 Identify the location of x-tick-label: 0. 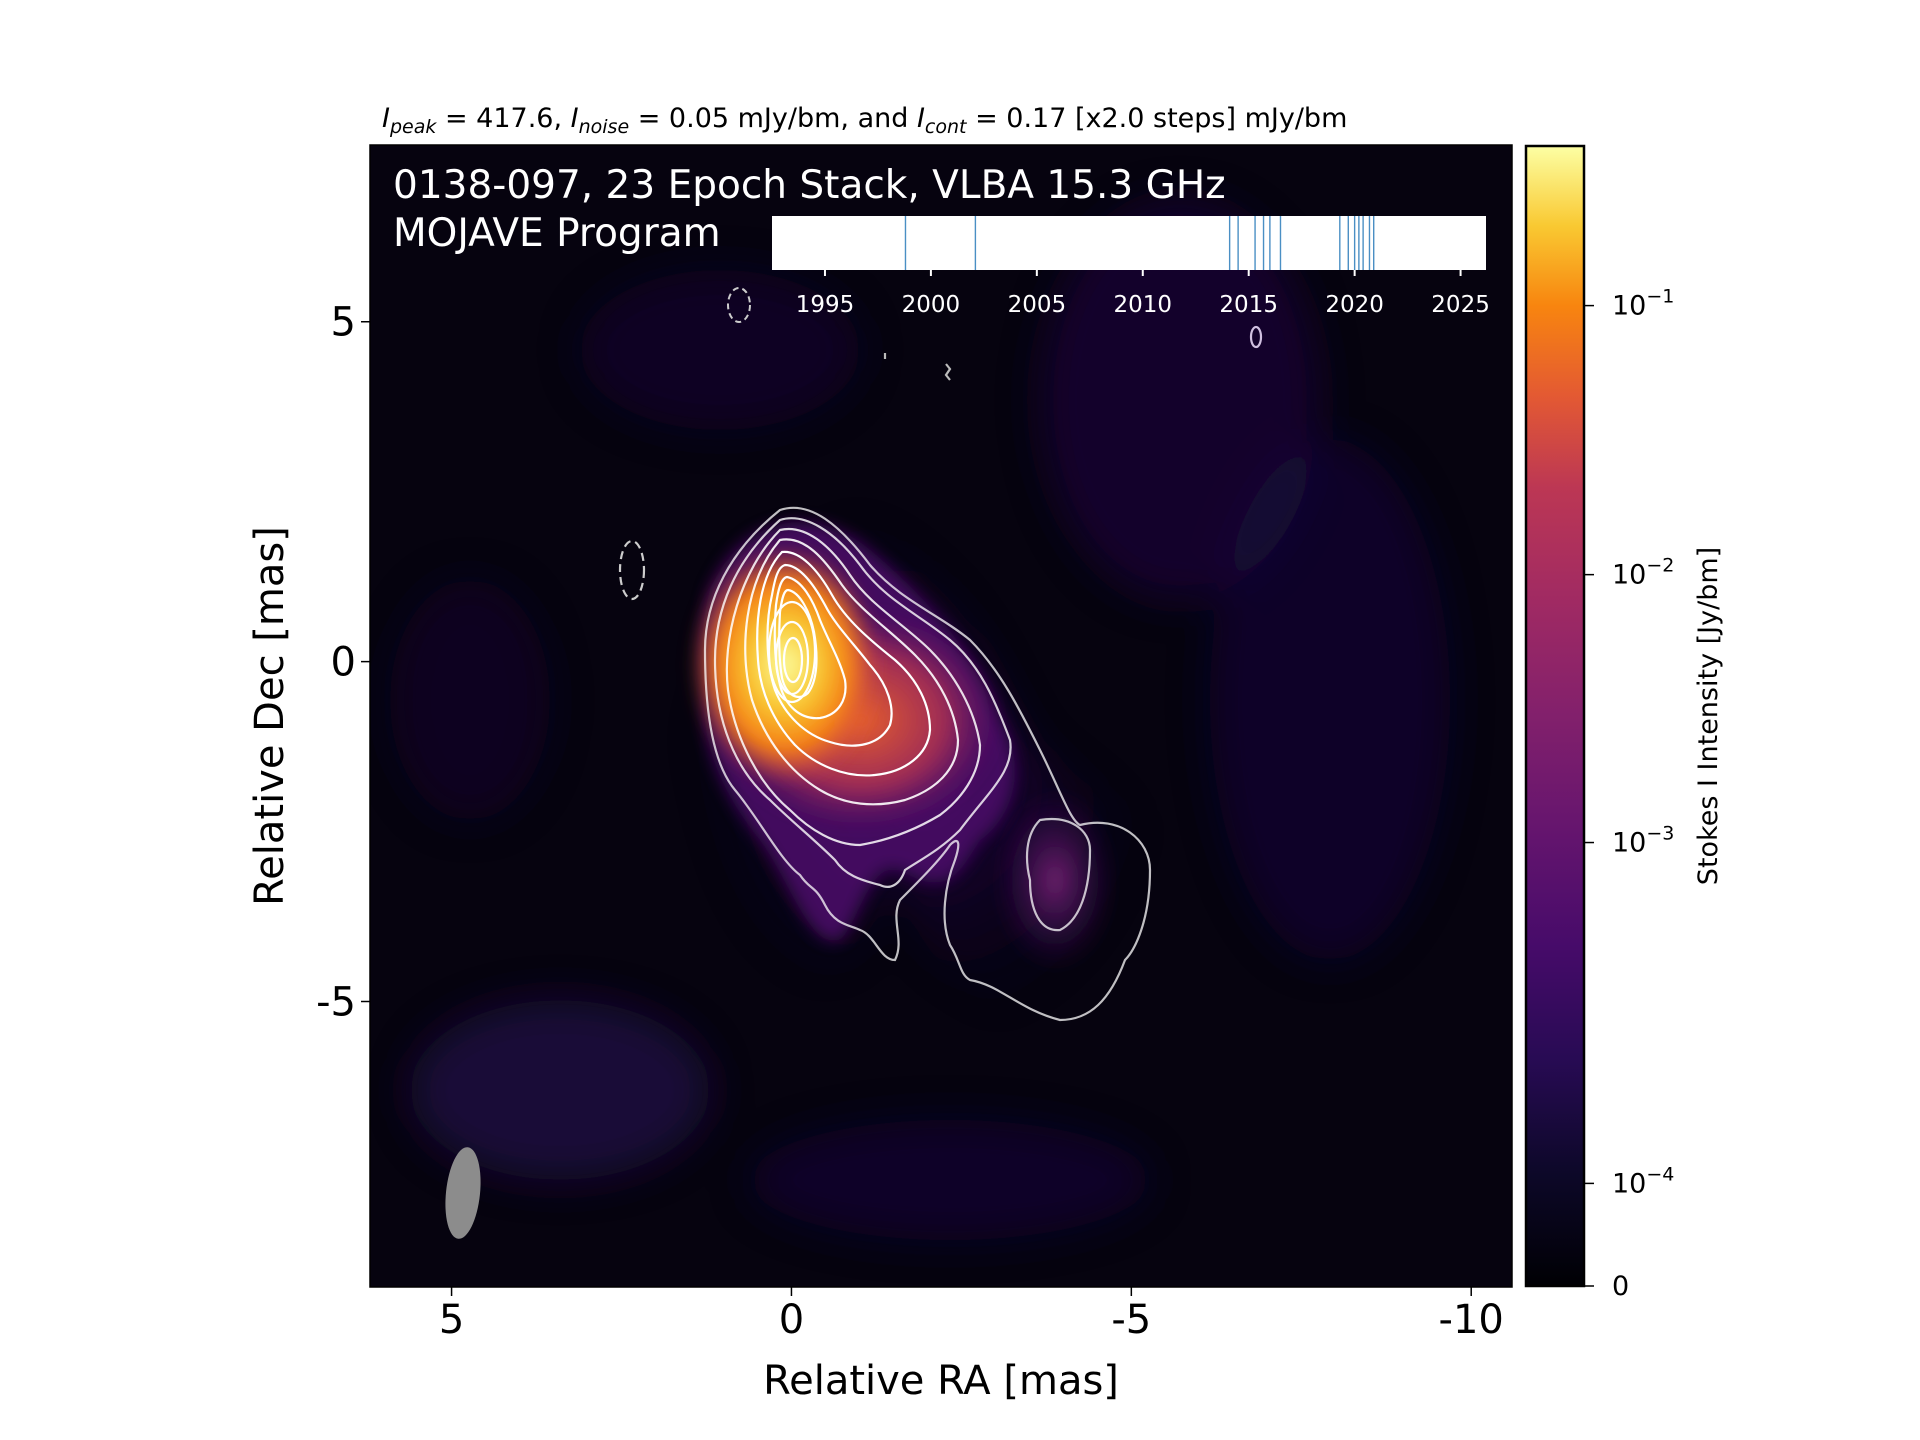
(791, 1320).